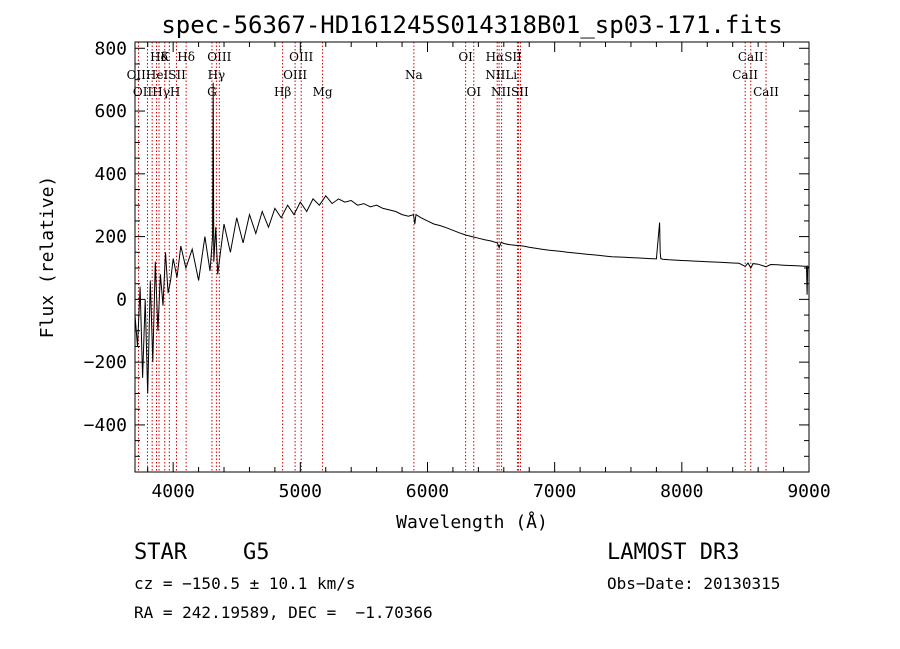 The width and height of the screenshot is (900, 649). What do you see at coordinates (301, 57) in the screenshot?
I see `line-label-4: OIII` at bounding box center [301, 57].